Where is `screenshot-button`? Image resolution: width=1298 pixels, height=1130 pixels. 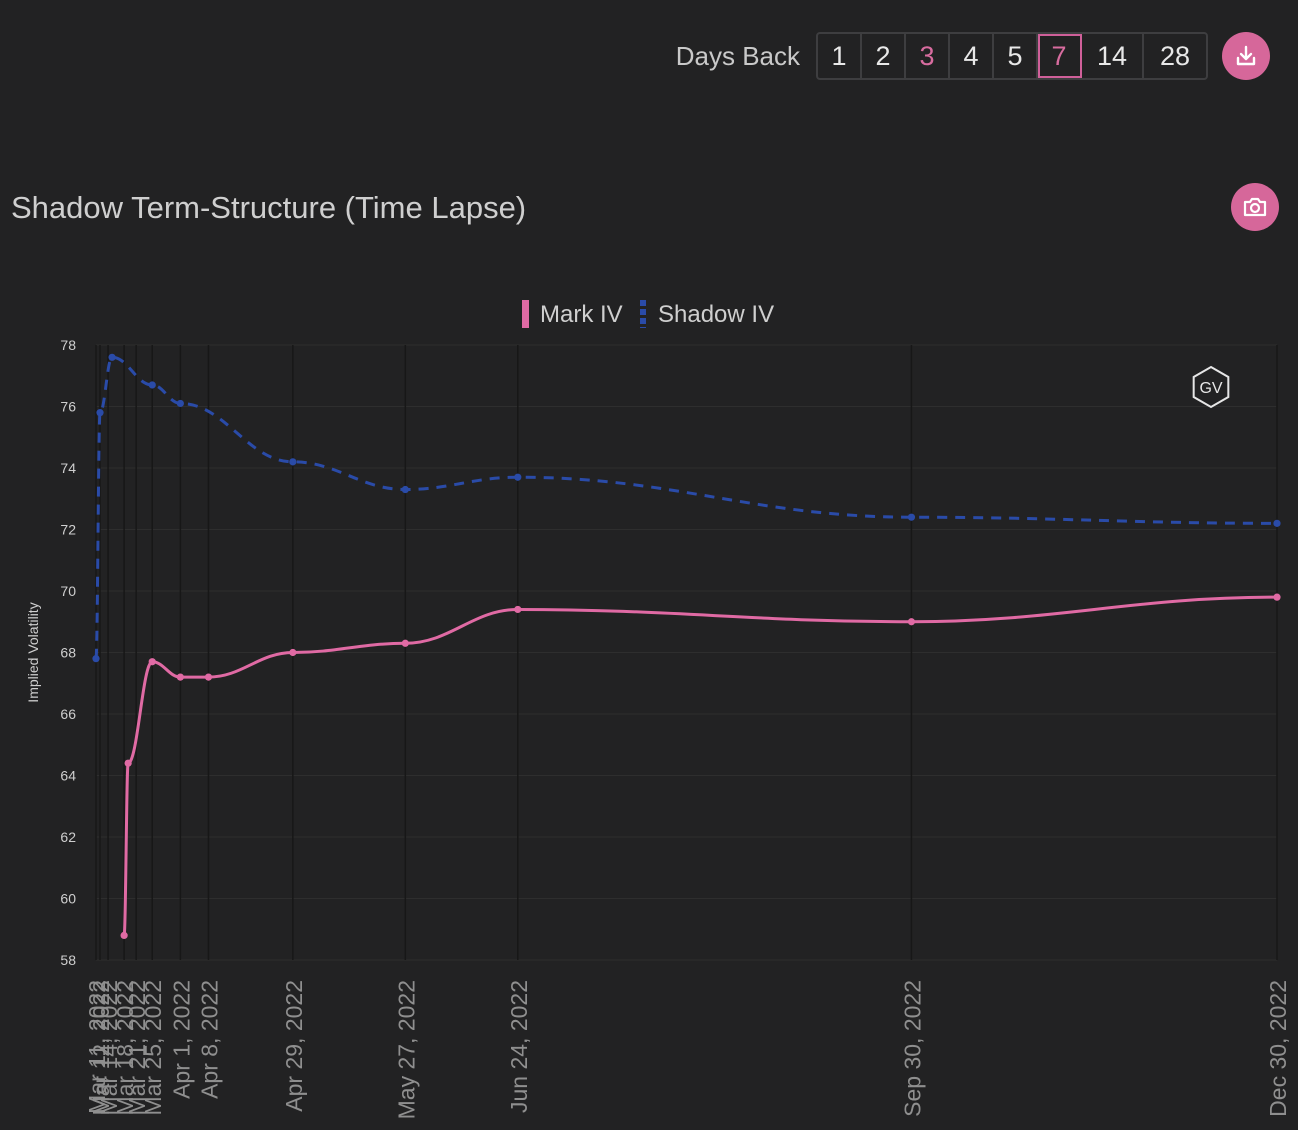 screenshot-button is located at coordinates (1255, 207).